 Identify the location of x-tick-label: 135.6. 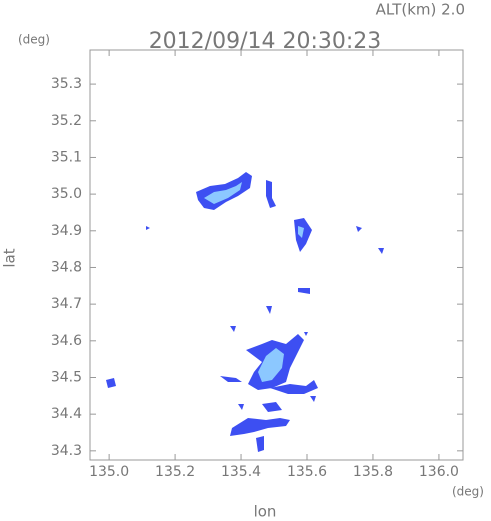
(307, 472).